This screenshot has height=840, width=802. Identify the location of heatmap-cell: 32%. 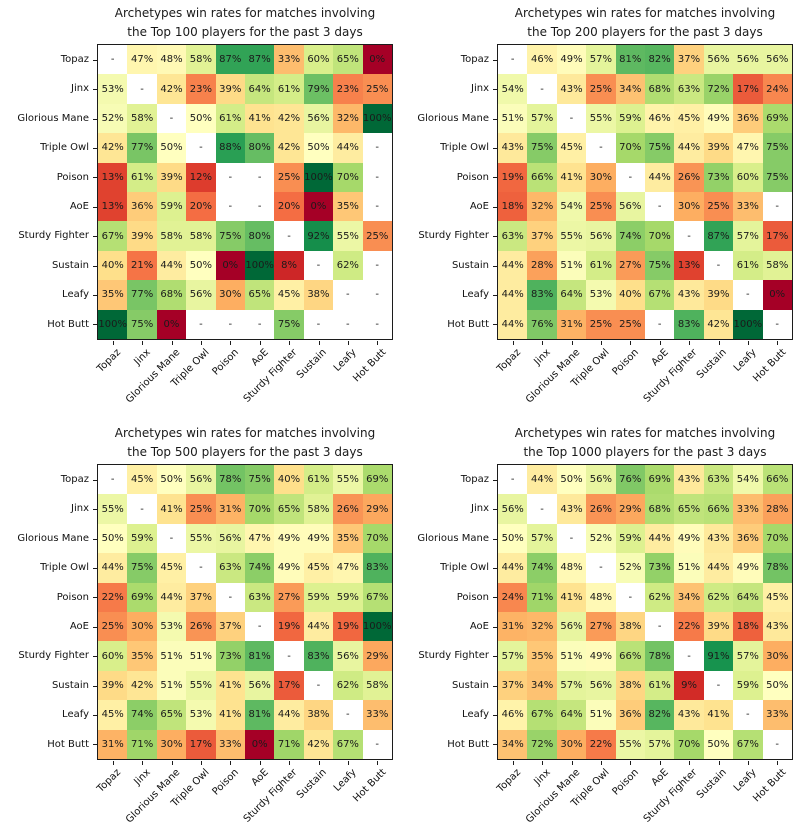
(542, 626).